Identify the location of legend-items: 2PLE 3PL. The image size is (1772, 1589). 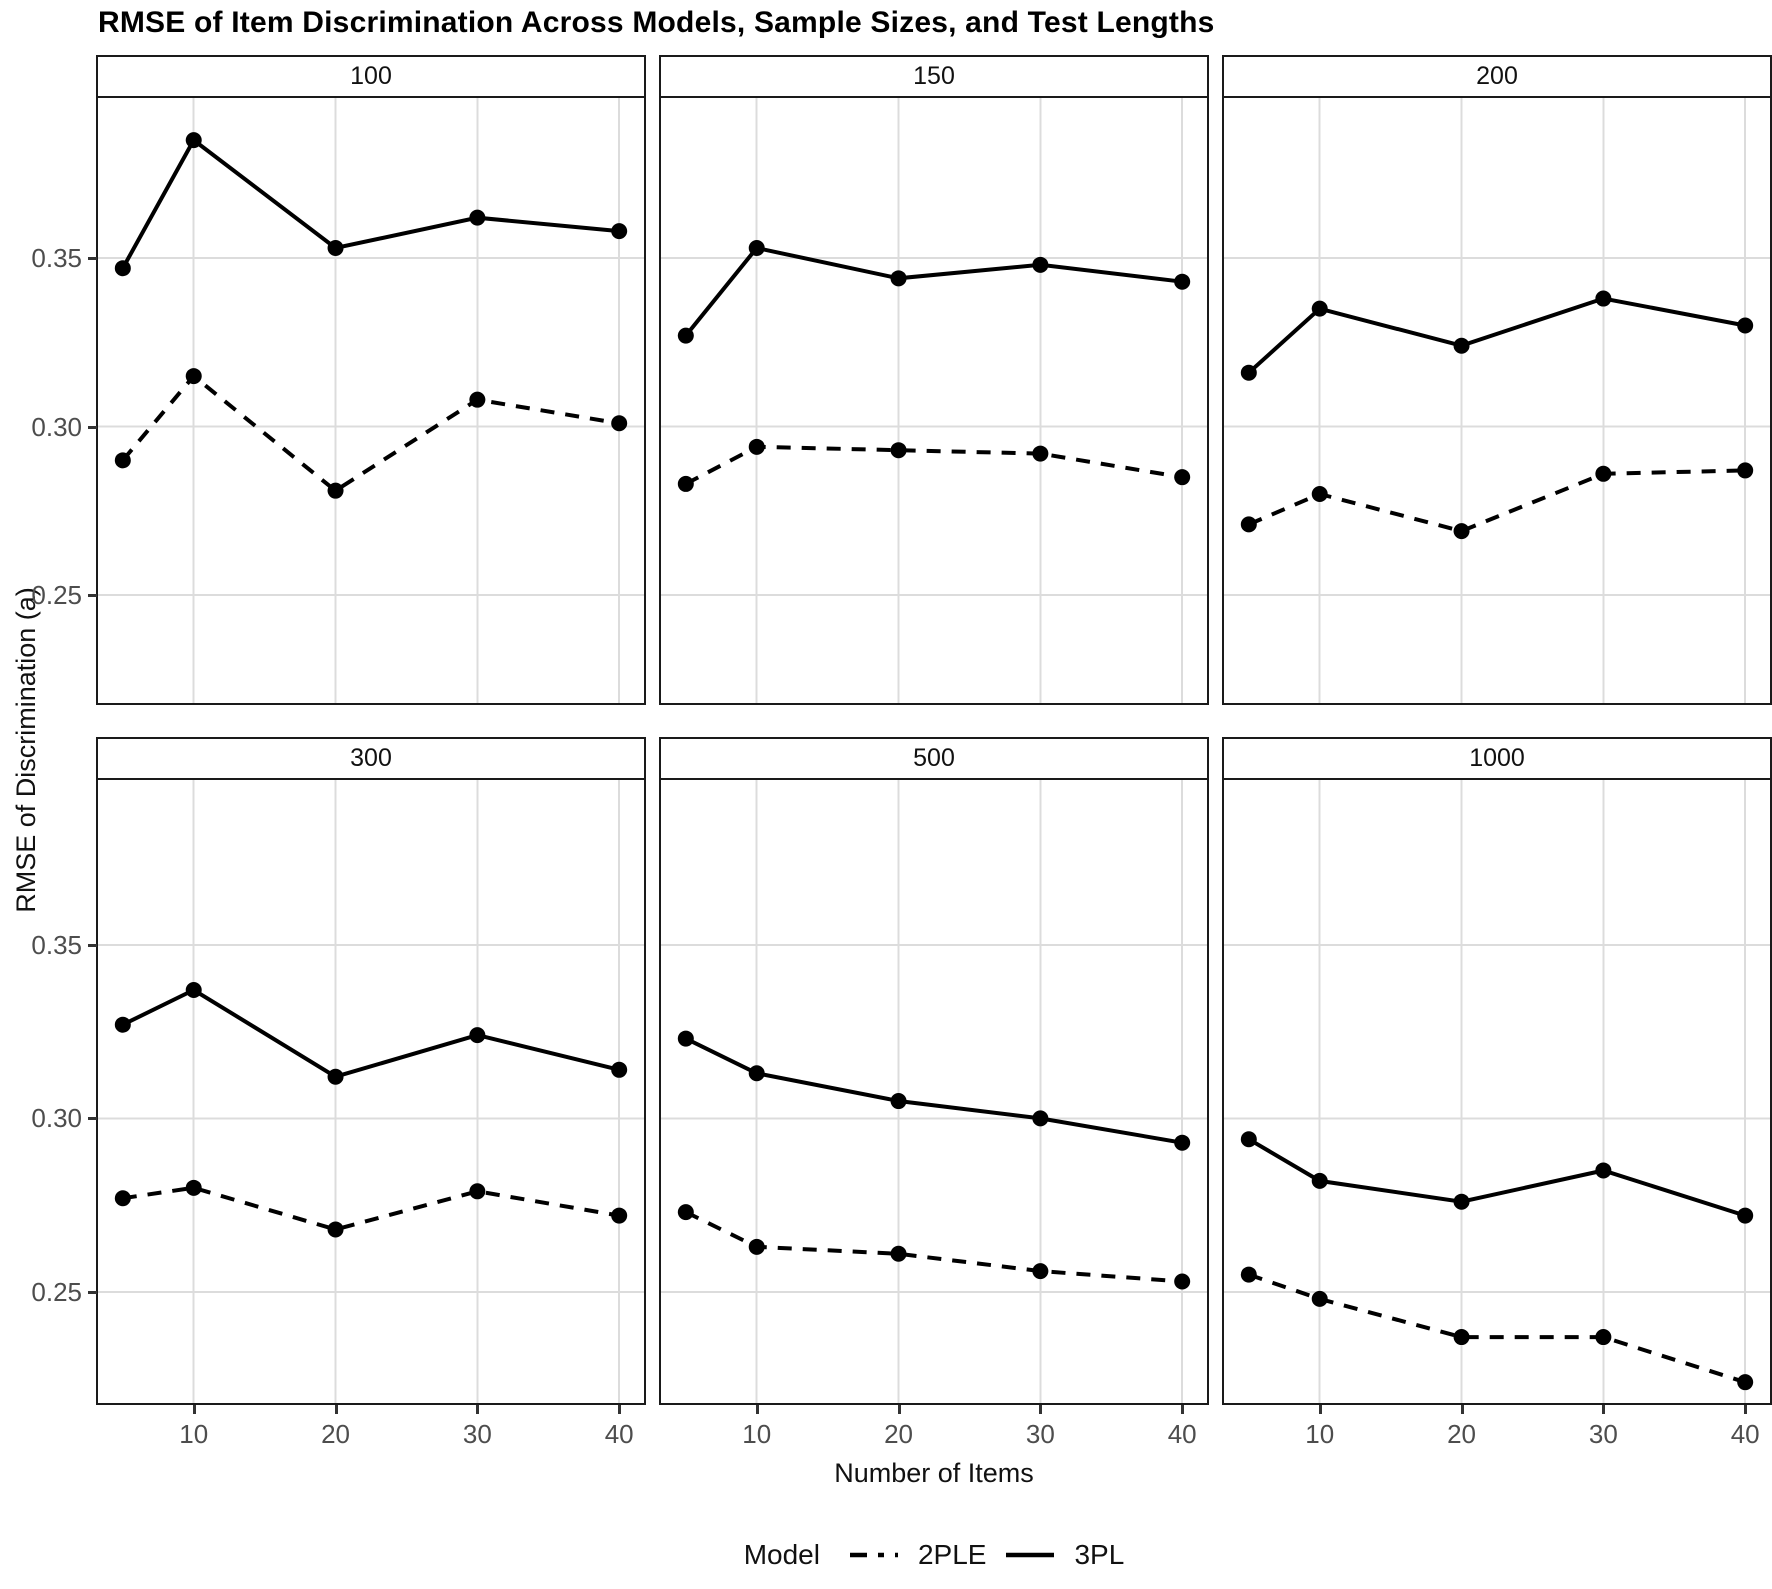
(986, 1555).